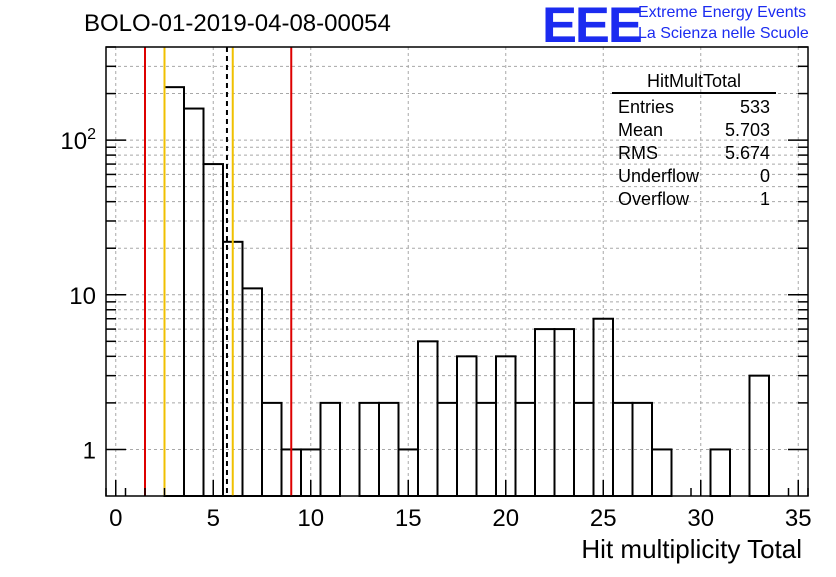 This screenshot has width=836, height=577. I want to click on y-tick-label: 10, so click(82, 296).